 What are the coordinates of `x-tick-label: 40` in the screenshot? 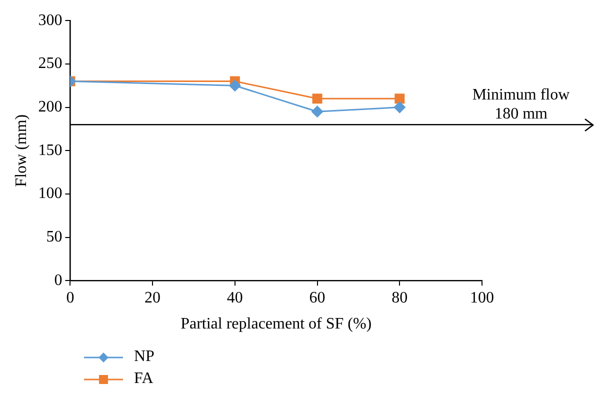 It's located at (234, 297).